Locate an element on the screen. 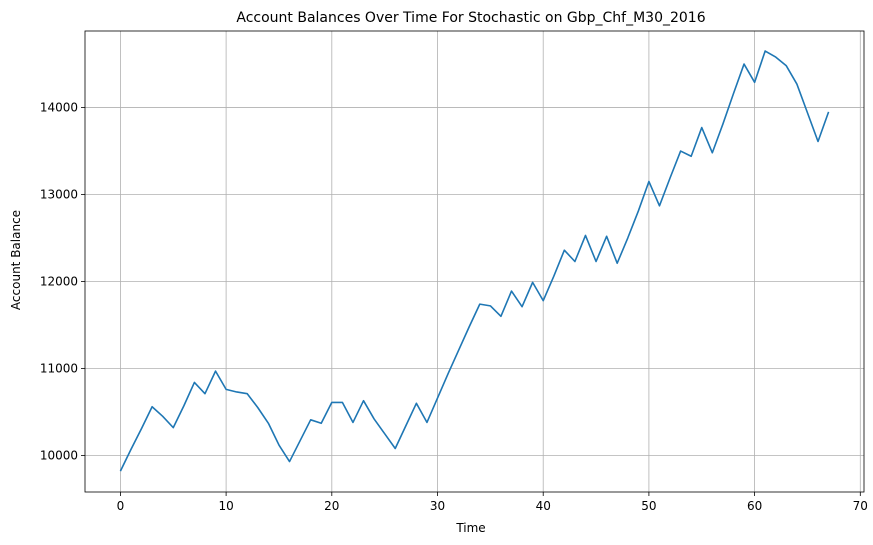 The image size is (873, 545). x-tick-label: 30 is located at coordinates (437, 506).